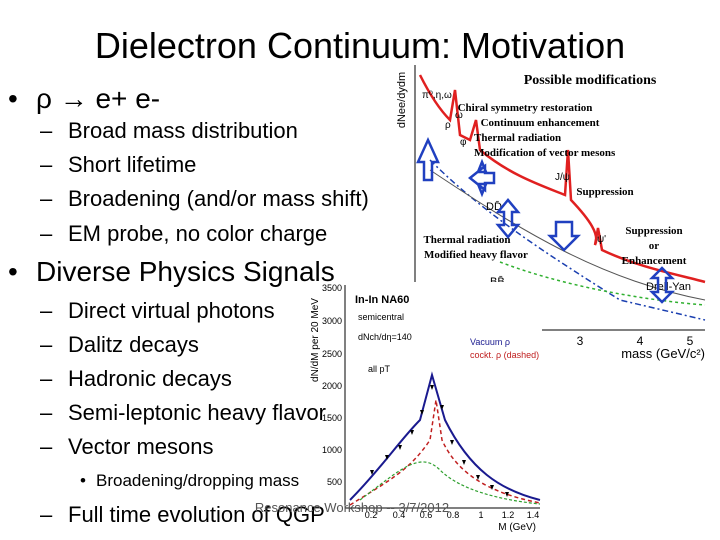  I want to click on plot-label: J/ψ, so click(562, 177).